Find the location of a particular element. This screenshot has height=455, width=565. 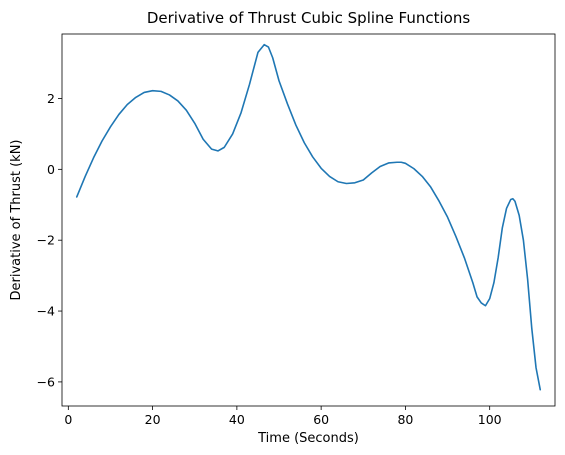

y-tick-label: −4 is located at coordinates (46, 311).